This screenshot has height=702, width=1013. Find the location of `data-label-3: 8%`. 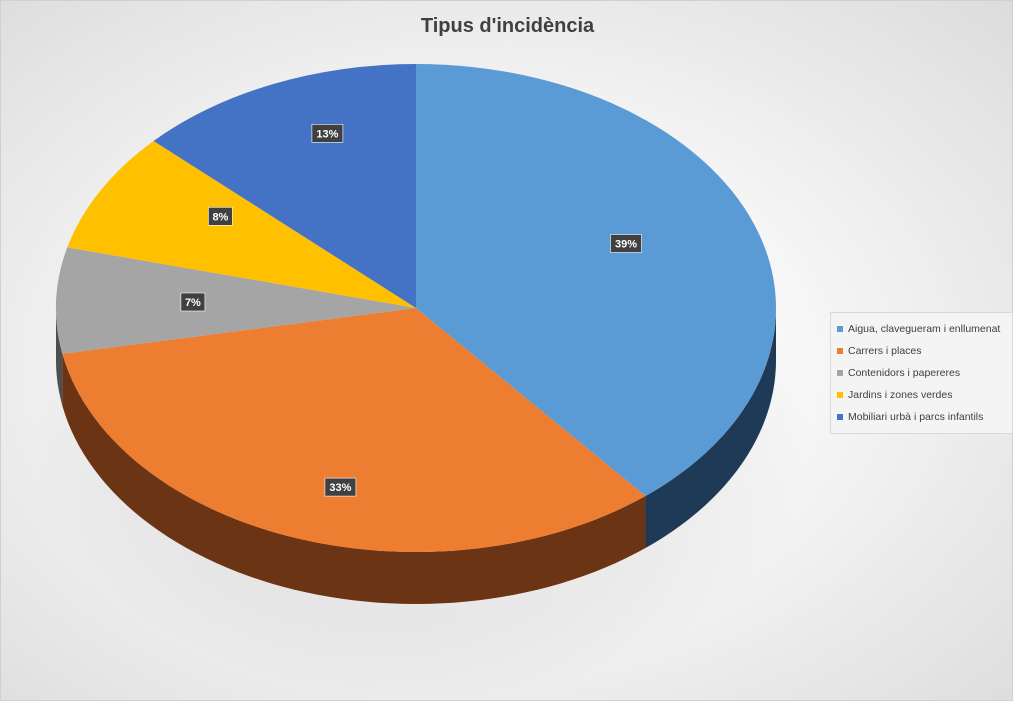

data-label-3: 8% is located at coordinates (220, 216).